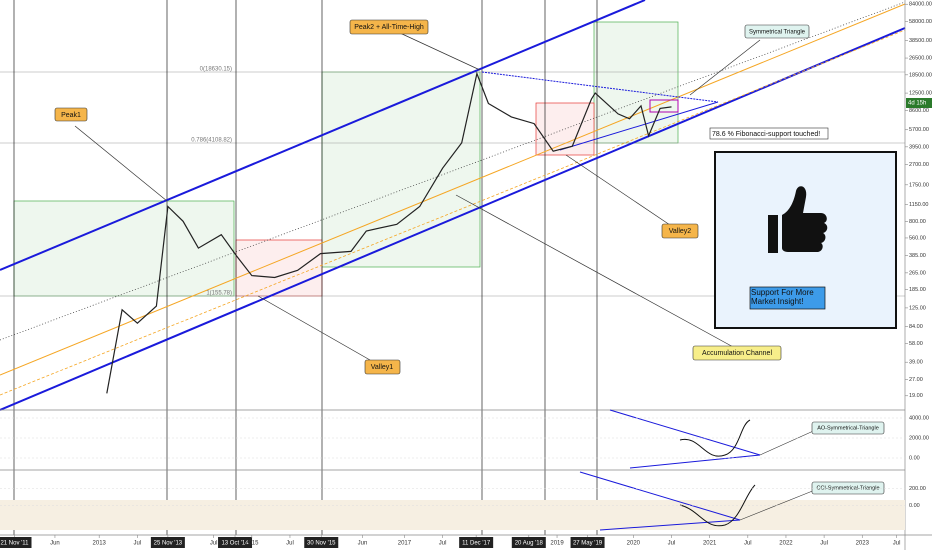 This screenshot has height=550, width=932. What do you see at coordinates (916, 380) in the screenshot?
I see `y-tick-label: 27.00` at bounding box center [916, 380].